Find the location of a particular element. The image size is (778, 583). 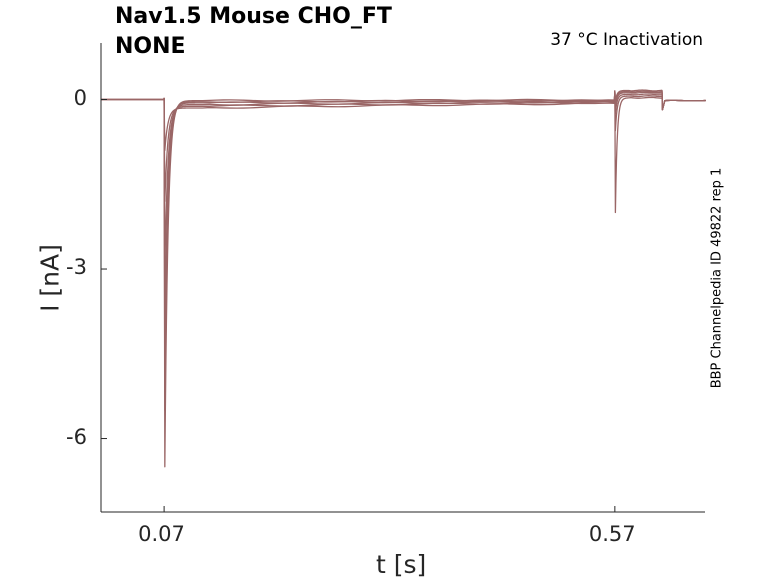

current-trace is located at coordinates (404, 120).